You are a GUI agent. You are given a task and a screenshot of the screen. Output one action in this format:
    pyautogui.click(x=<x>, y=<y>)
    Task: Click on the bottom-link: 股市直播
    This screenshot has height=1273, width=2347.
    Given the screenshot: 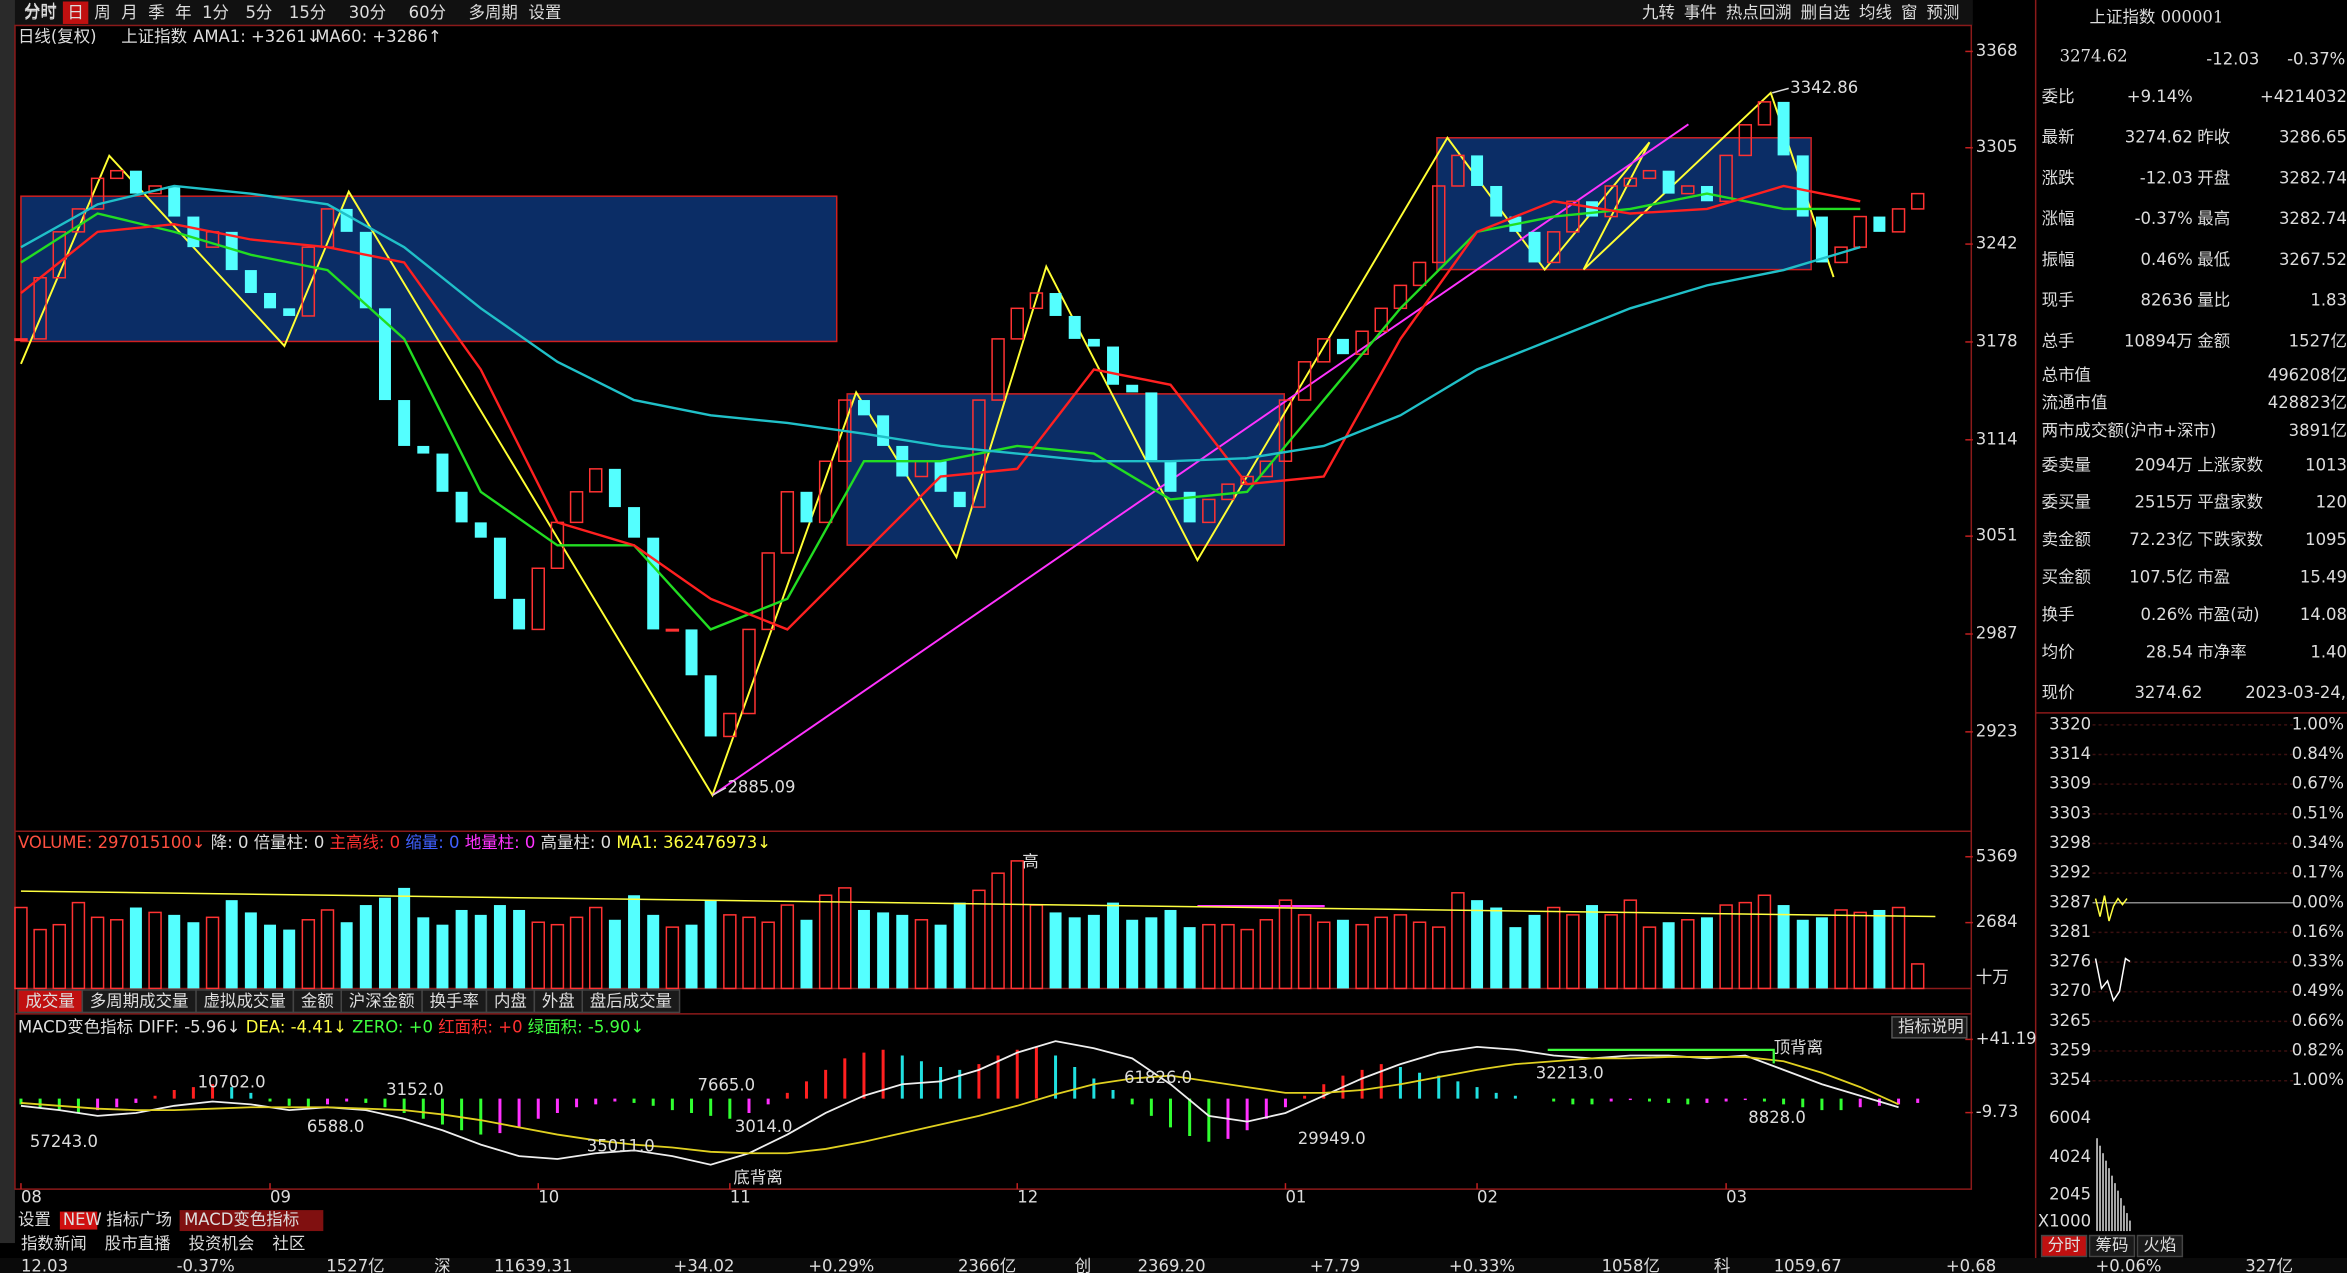 What is the action you would take?
    pyautogui.click(x=138, y=1243)
    